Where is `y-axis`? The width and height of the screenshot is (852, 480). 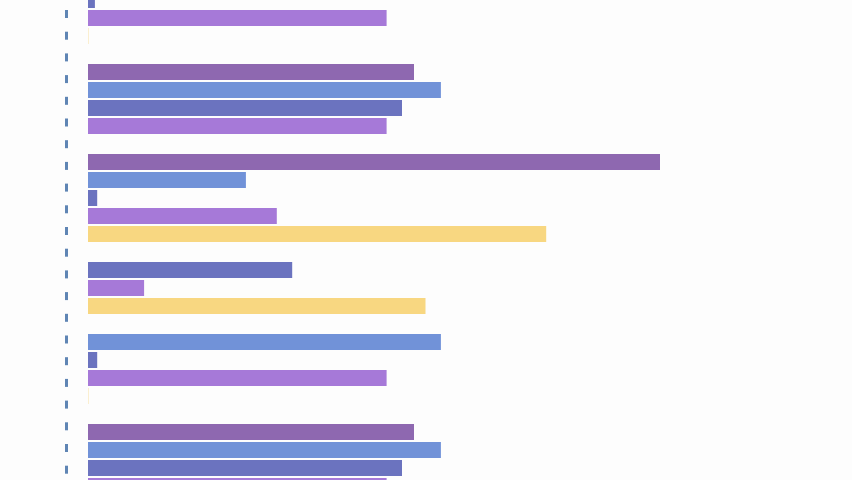
y-axis is located at coordinates (66, 242).